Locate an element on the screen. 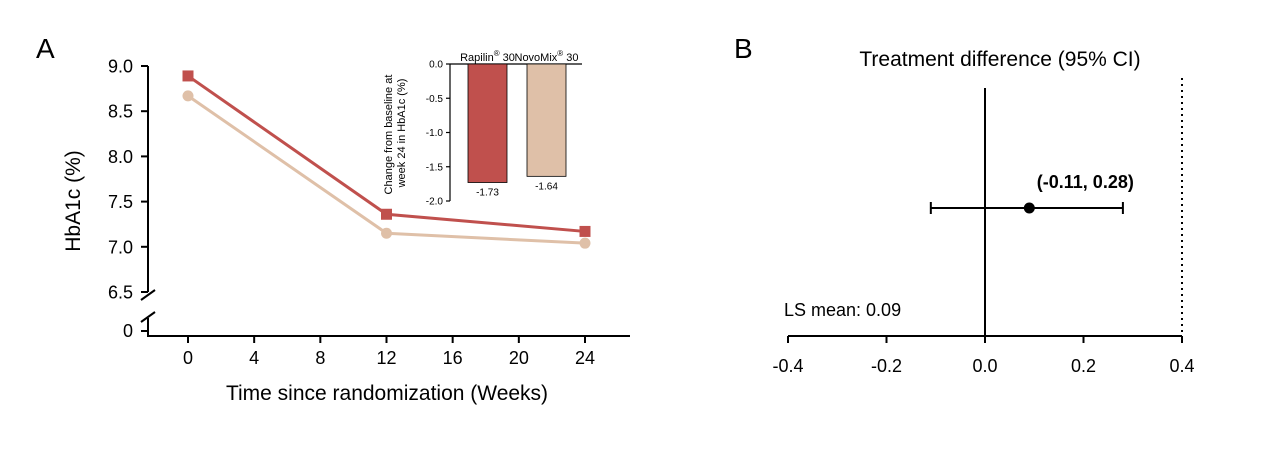 Image resolution: width=1271 pixels, height=450 pixels. panel-a-x-tick-label: 4 is located at coordinates (254, 358).